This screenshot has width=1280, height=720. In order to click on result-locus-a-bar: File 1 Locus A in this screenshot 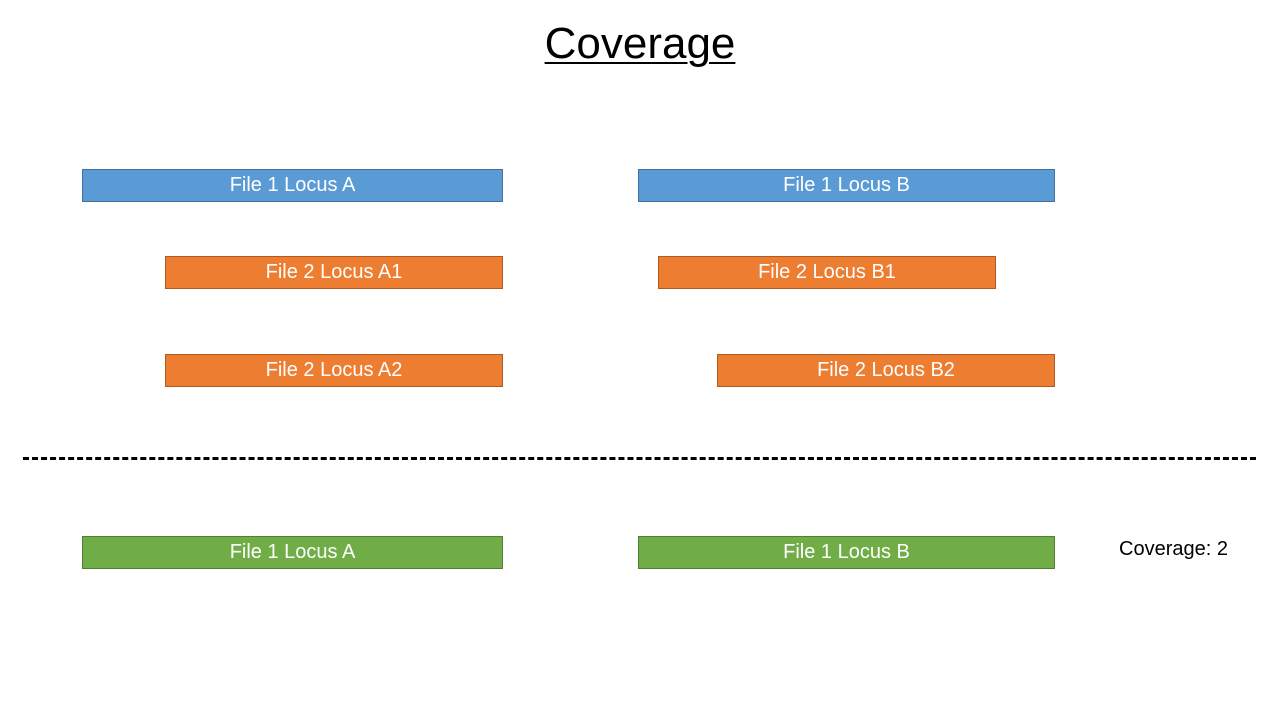, I will do `click(292, 552)`.